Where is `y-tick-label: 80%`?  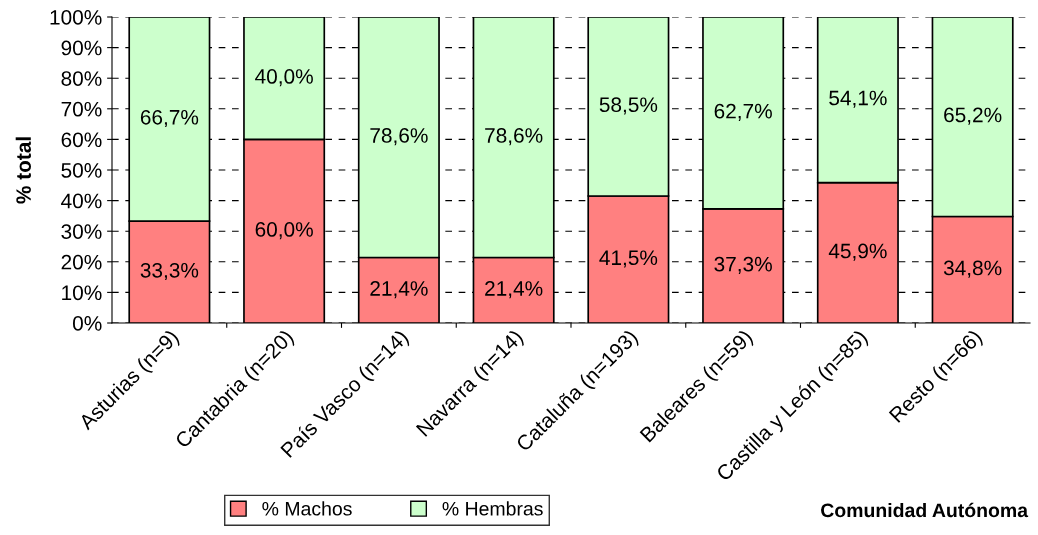
y-tick-label: 80% is located at coordinates (81, 78).